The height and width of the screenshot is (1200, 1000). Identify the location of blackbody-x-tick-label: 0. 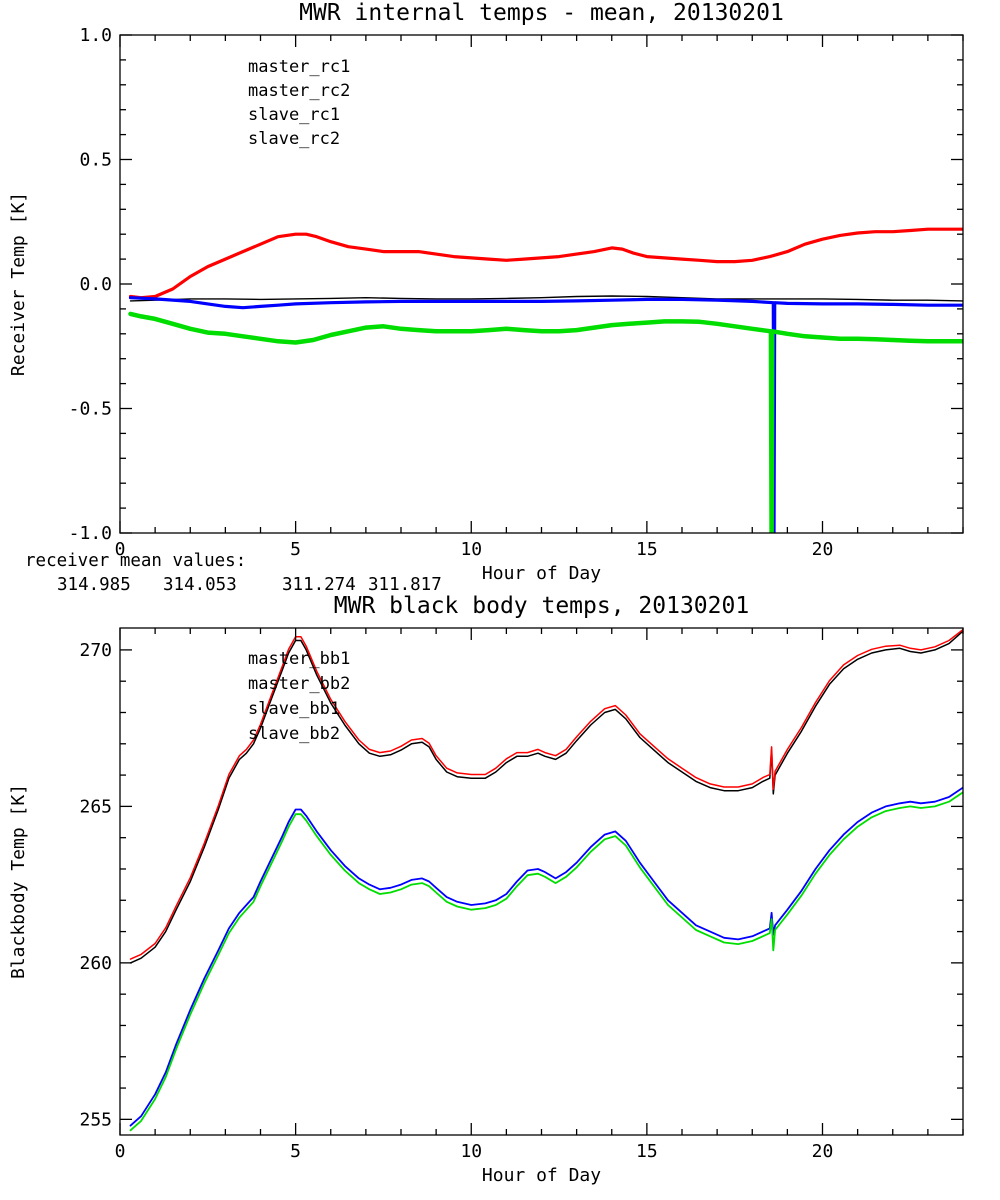
(120, 1151).